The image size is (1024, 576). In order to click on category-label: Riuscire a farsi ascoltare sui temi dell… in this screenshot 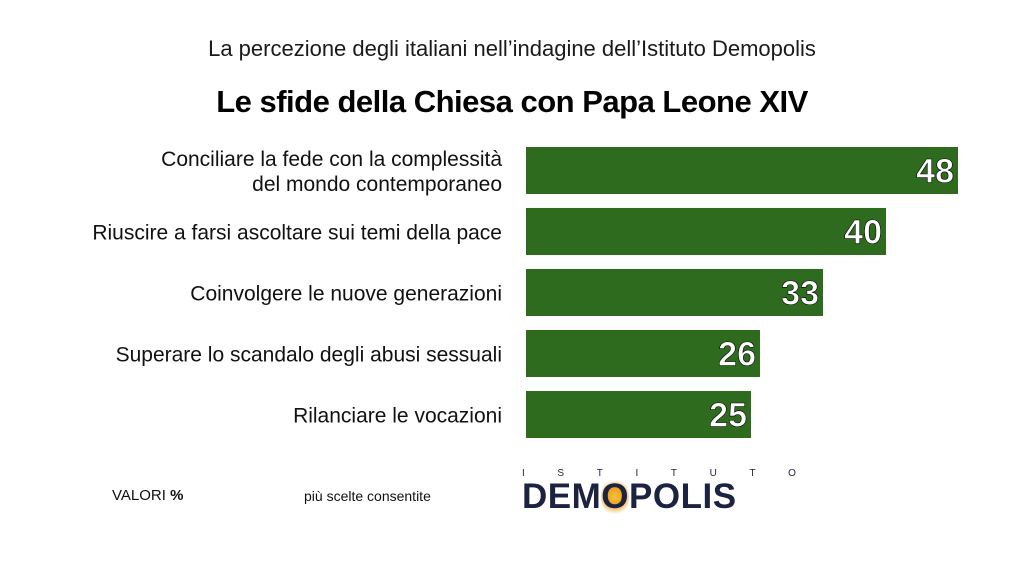, I will do `click(297, 233)`.